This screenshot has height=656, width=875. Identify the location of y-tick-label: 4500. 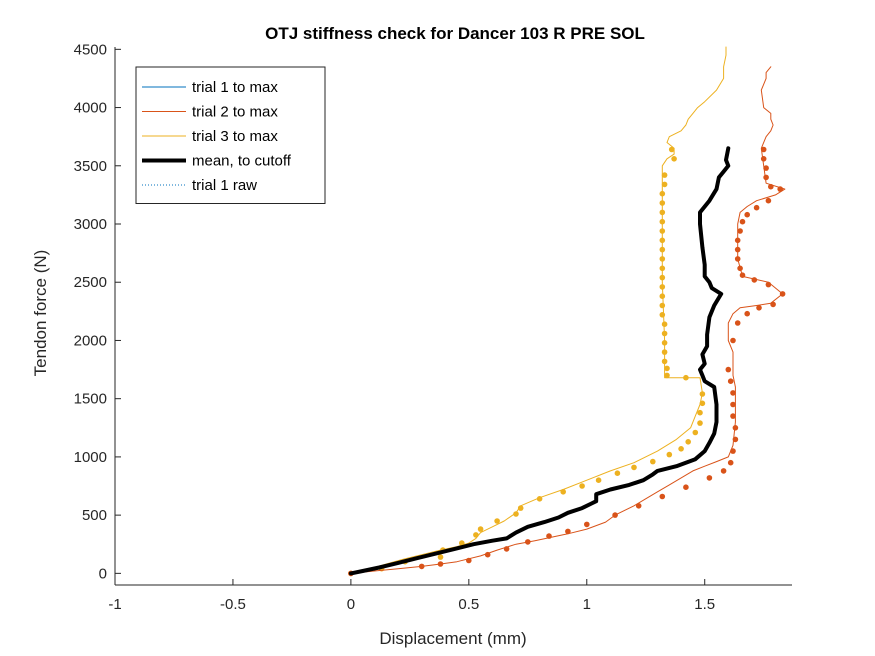
(90, 49).